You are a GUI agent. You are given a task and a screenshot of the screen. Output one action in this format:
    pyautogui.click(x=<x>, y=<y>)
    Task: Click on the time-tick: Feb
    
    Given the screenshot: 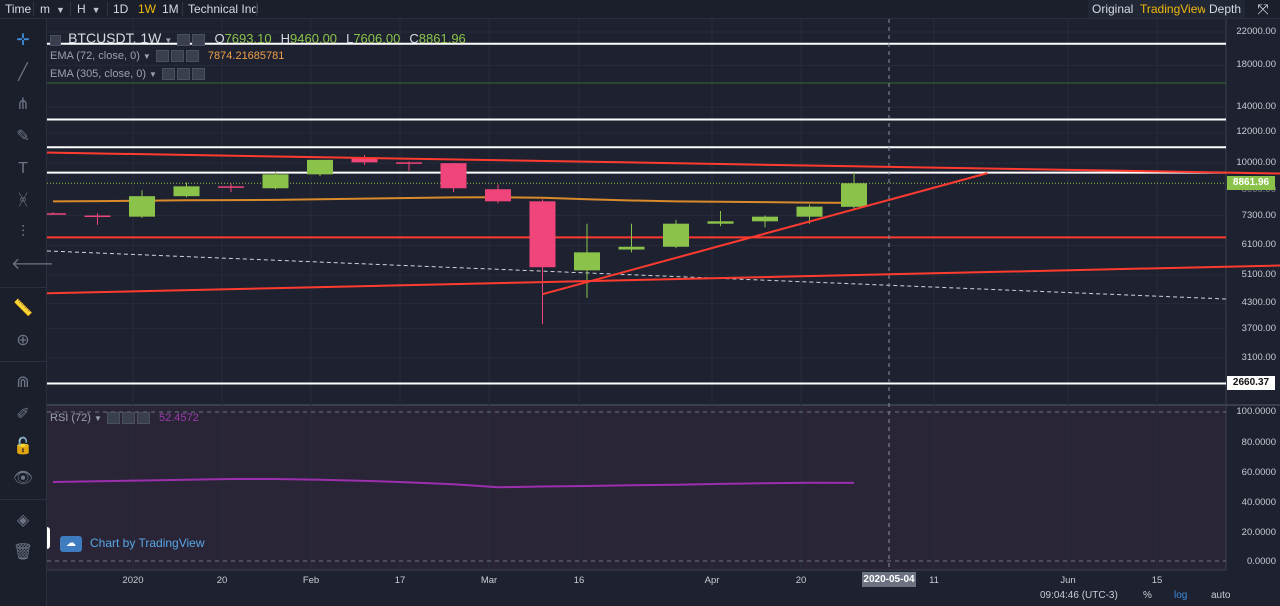 What is the action you would take?
    pyautogui.click(x=311, y=580)
    